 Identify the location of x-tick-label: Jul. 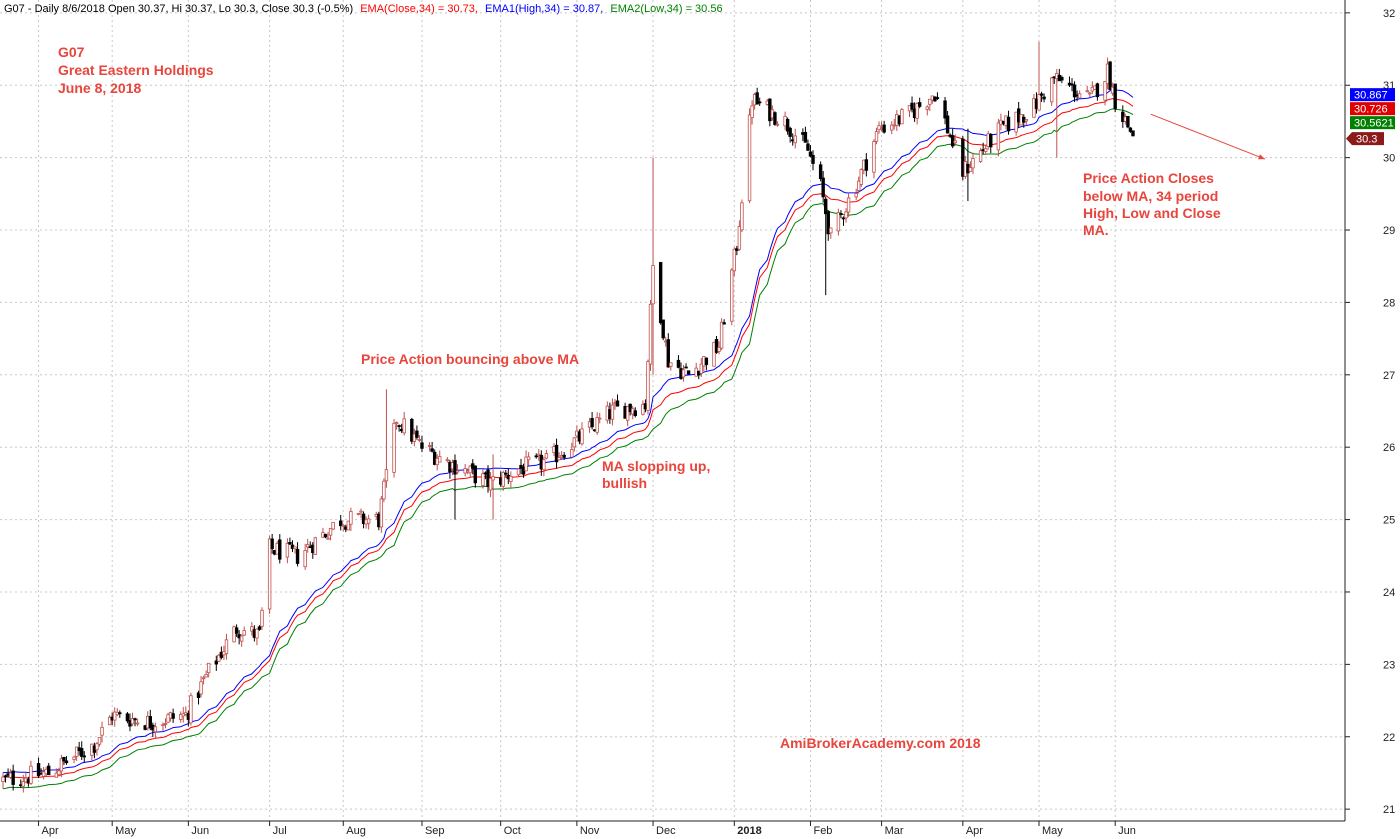
(280, 831).